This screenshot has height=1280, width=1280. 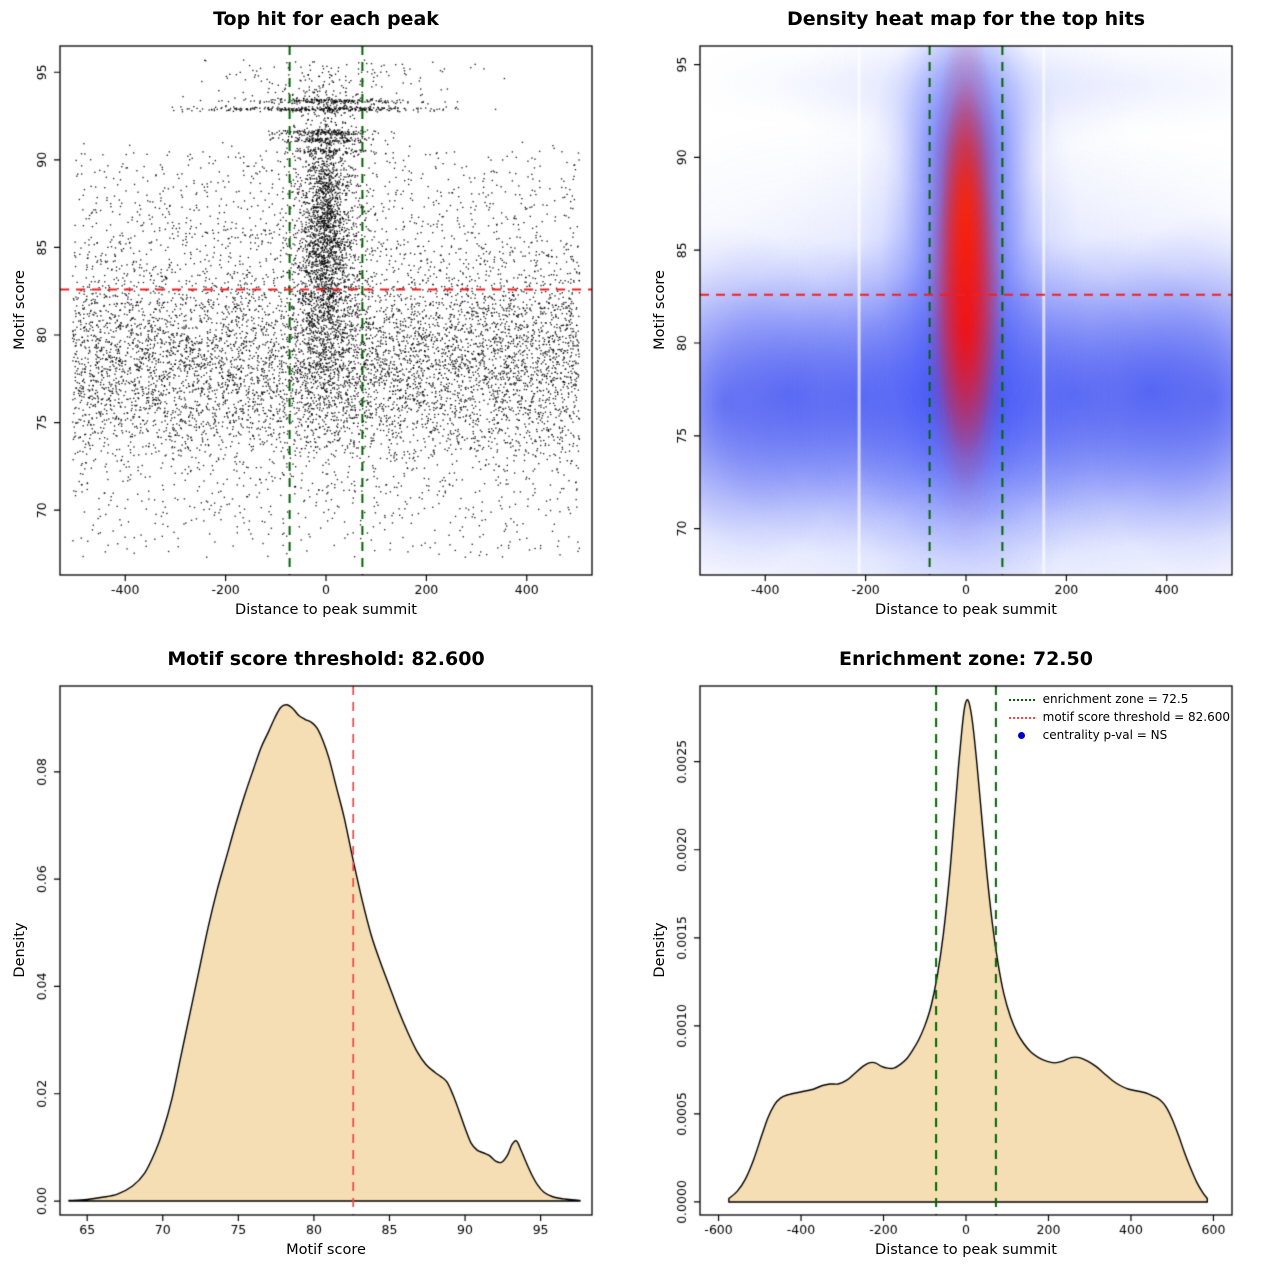 What do you see at coordinates (1021, 699) in the screenshot?
I see `enrichment-zone-line-swatch` at bounding box center [1021, 699].